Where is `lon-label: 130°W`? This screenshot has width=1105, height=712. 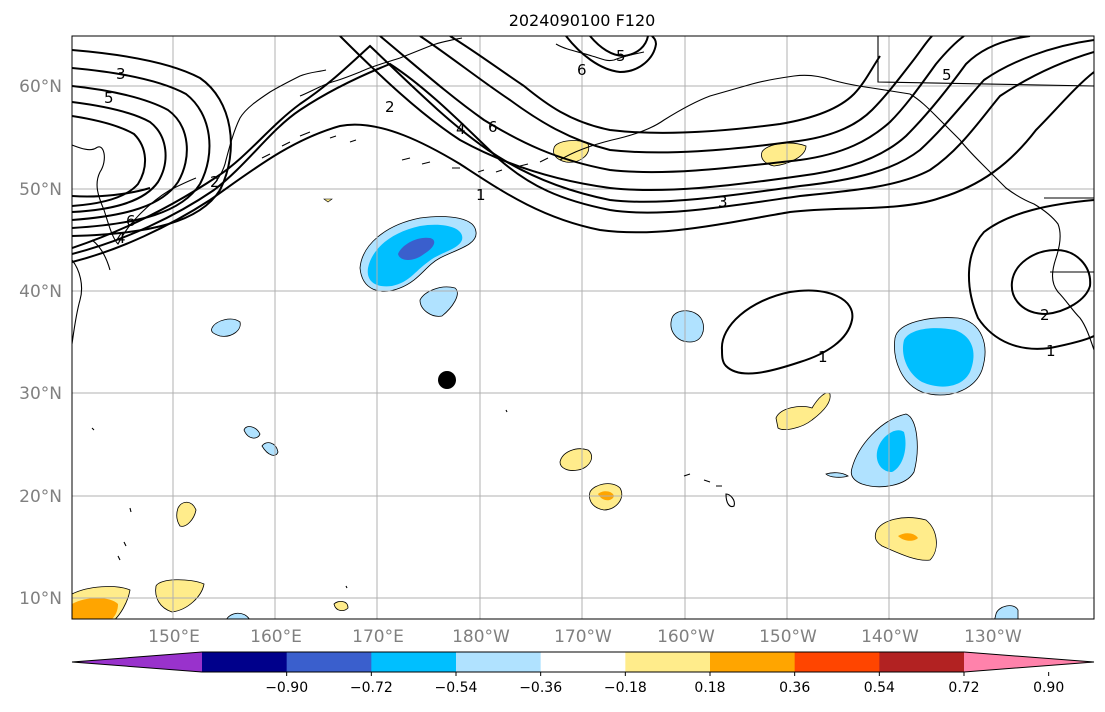 lon-label: 130°W is located at coordinates (993, 637).